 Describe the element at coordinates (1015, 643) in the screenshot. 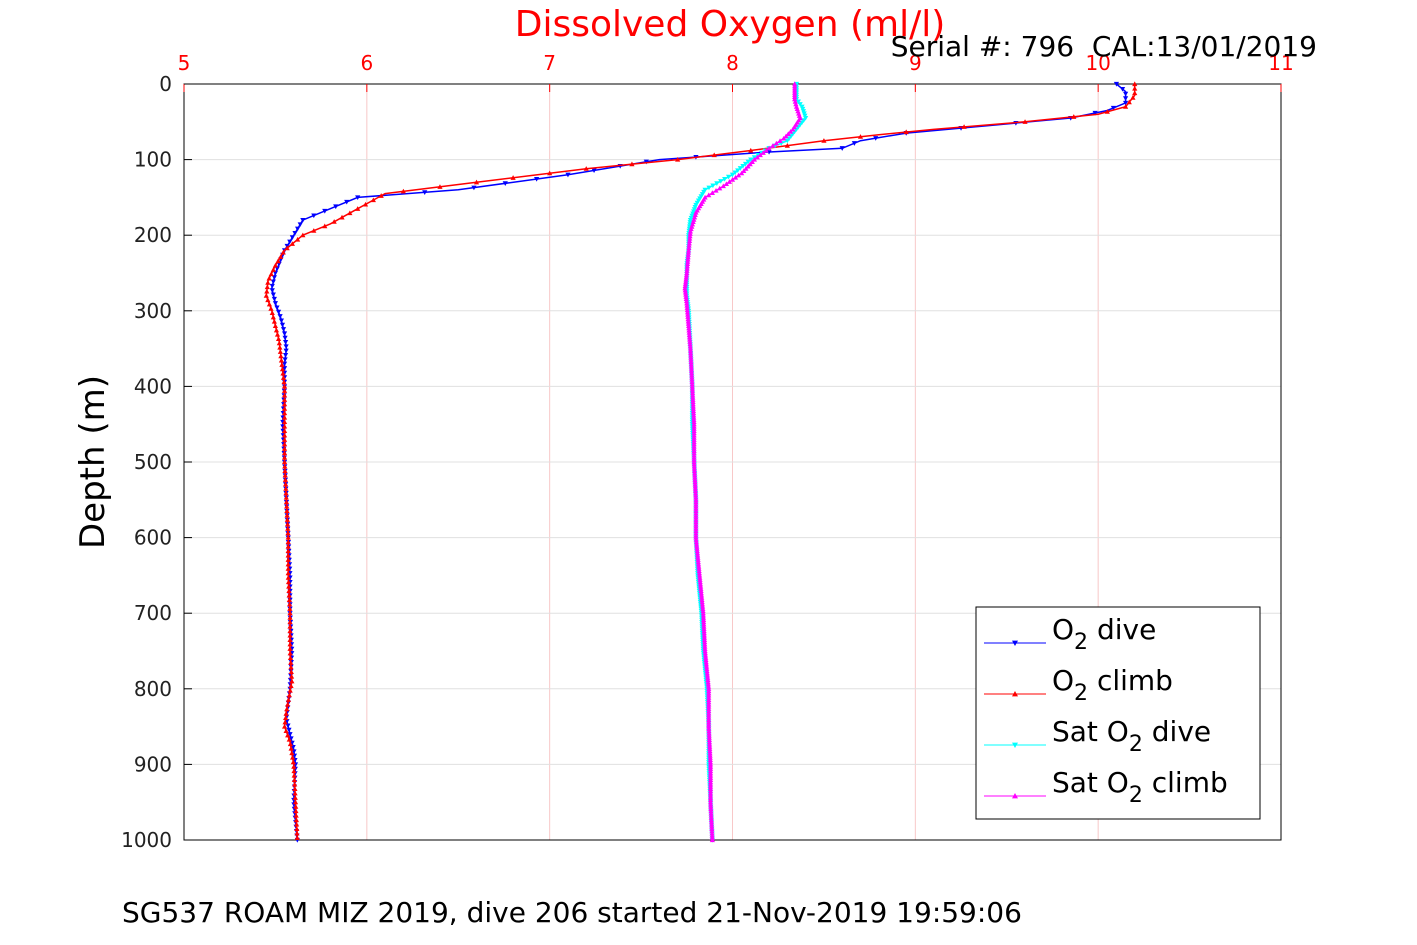

I see `legend-swatch-marker` at that location.